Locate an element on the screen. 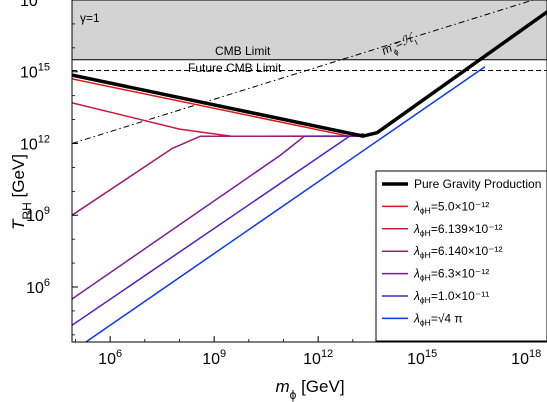 The height and width of the screenshot is (402, 547). legend-label-1: λϕH=5.0×10⁻¹² is located at coordinates (451, 207).